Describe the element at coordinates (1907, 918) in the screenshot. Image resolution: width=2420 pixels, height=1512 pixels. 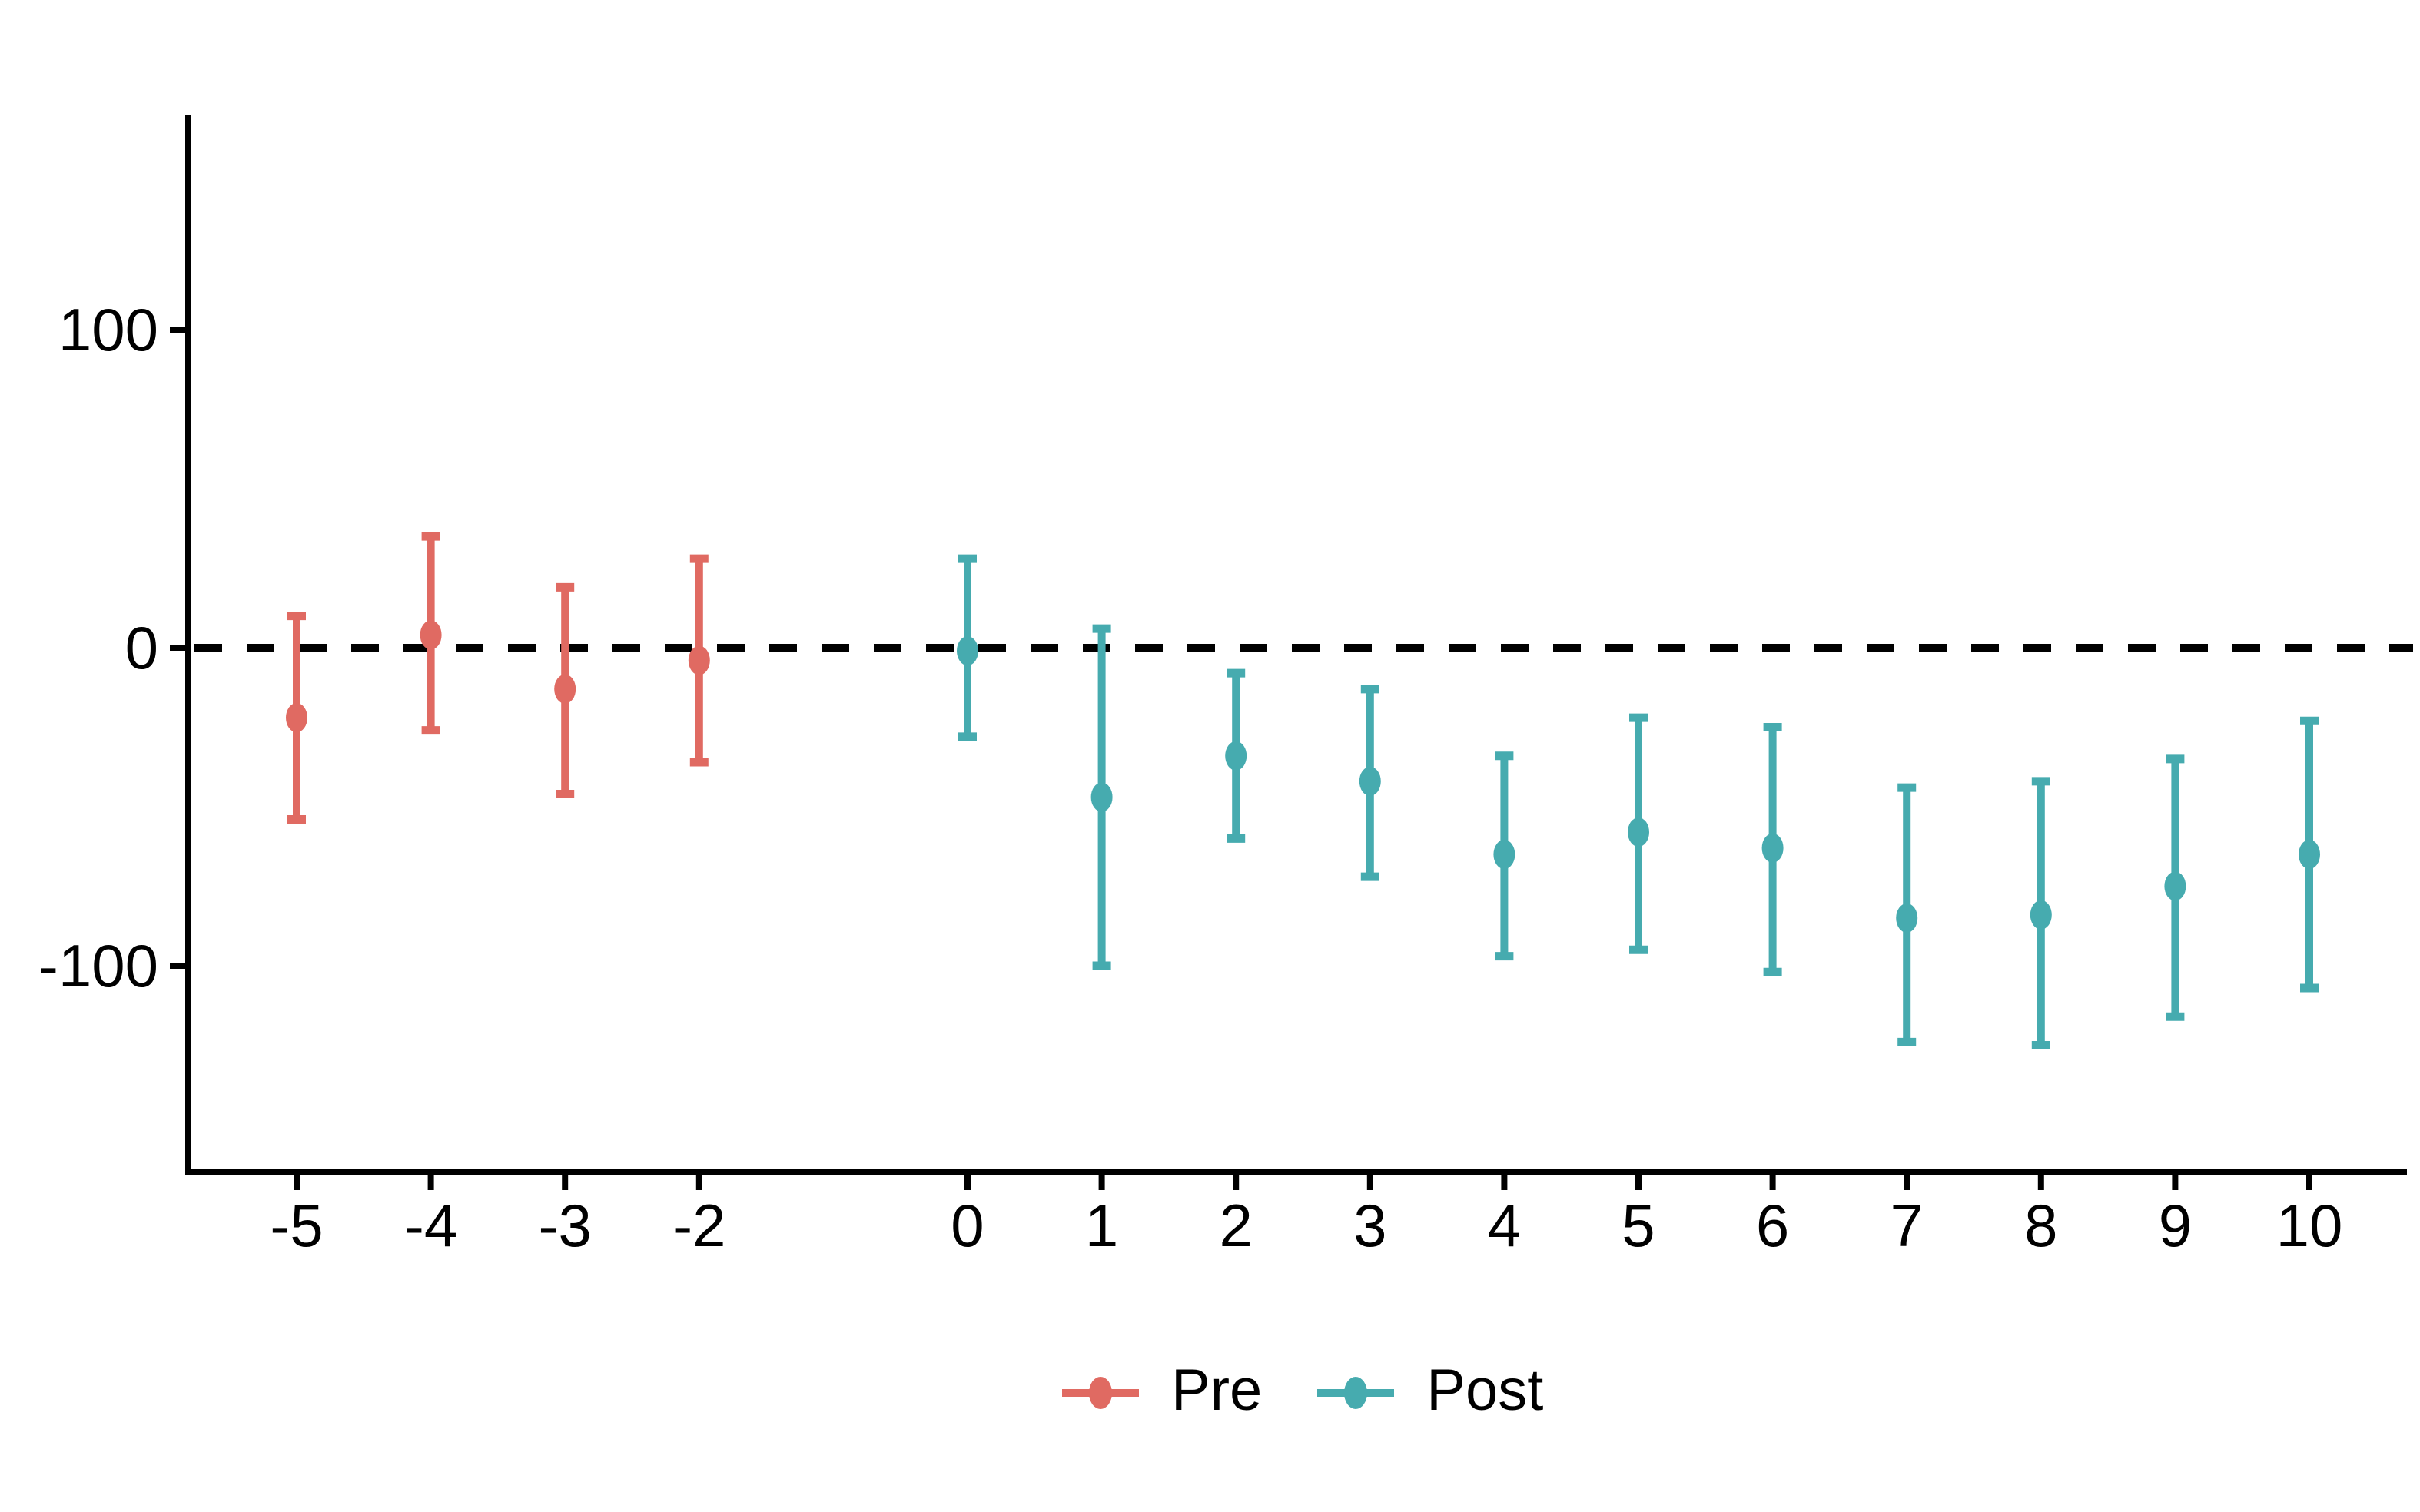
I see `post-point-x7` at that location.